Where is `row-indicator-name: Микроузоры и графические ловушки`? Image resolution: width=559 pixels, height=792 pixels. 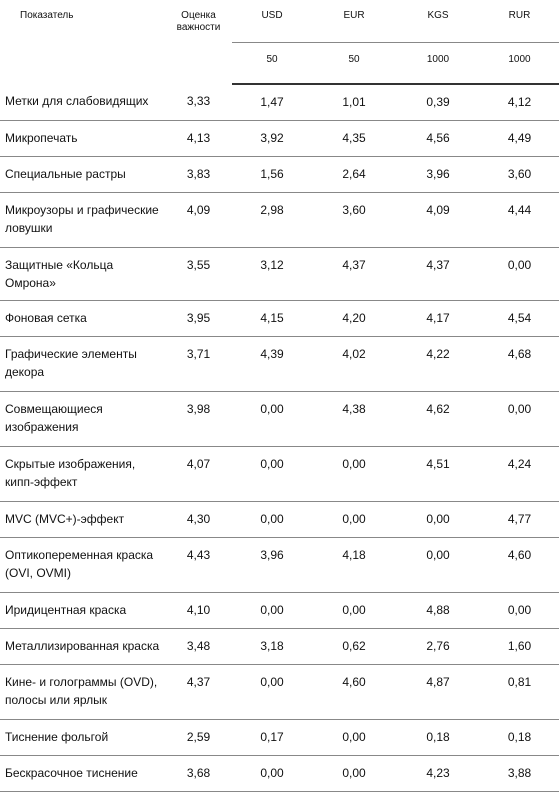 row-indicator-name: Микроузоры и графические ловушки is located at coordinates (82, 219).